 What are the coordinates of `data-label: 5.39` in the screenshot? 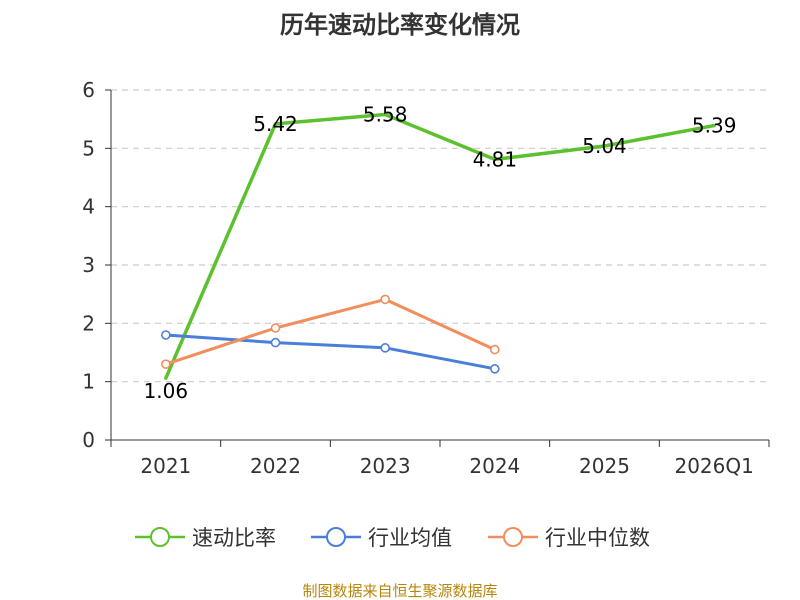 It's located at (714, 126).